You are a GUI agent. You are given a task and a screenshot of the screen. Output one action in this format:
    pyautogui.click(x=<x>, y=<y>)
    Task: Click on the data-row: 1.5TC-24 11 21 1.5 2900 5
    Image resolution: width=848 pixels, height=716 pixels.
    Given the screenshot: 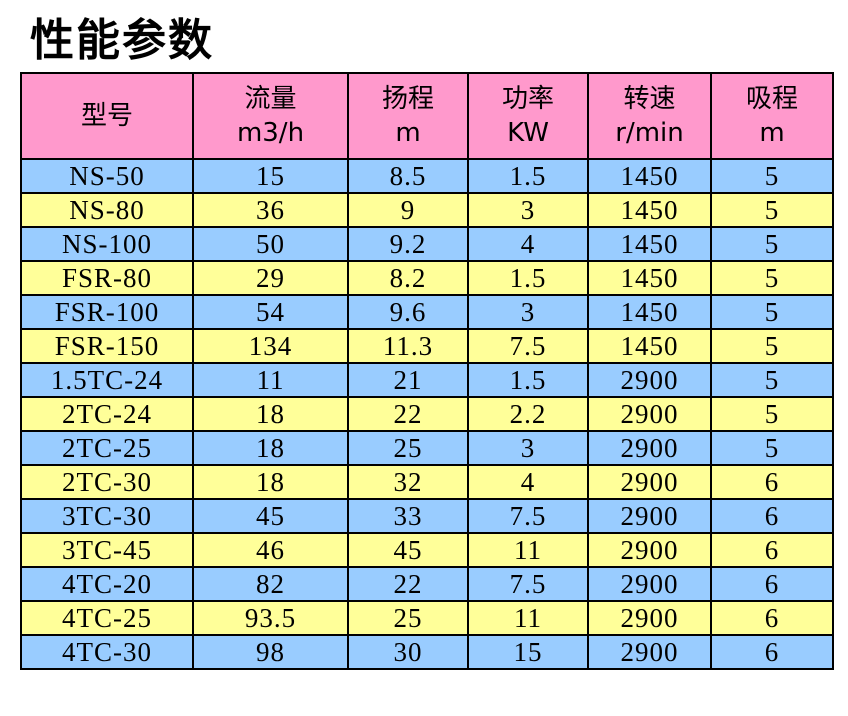 What is the action you would take?
    pyautogui.click(x=427, y=380)
    